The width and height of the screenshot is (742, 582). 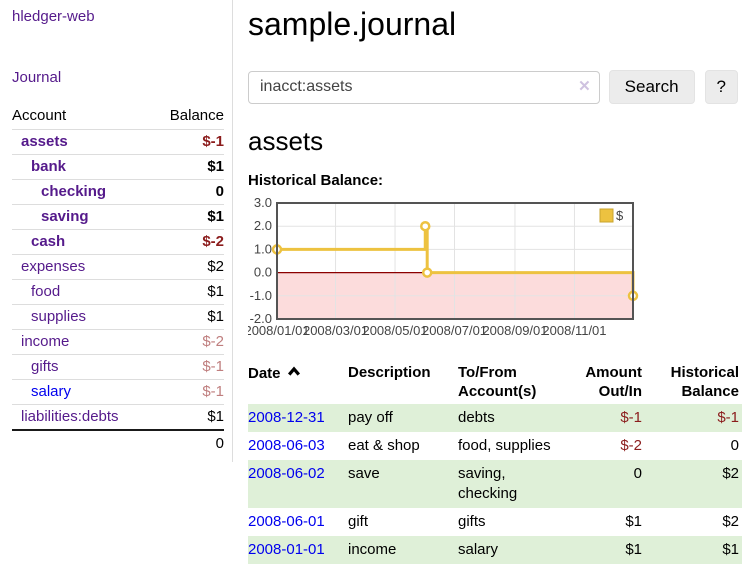 What do you see at coordinates (584, 86) in the screenshot?
I see `clear-search-icon: ✕` at bounding box center [584, 86].